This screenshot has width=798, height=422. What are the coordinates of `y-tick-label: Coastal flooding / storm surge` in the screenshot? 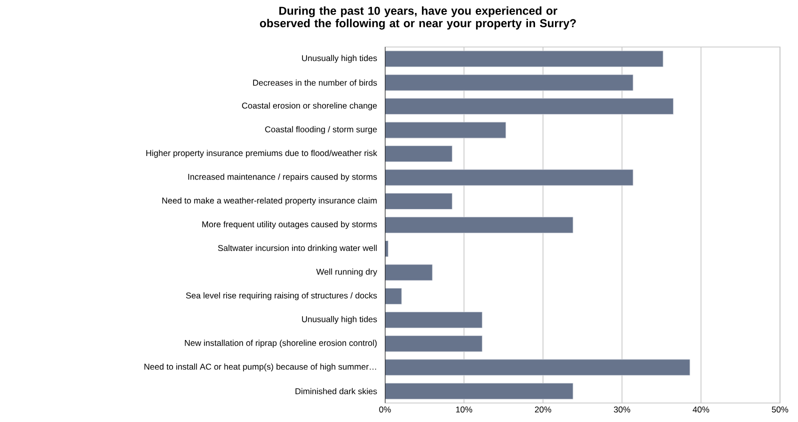 It's located at (321, 130).